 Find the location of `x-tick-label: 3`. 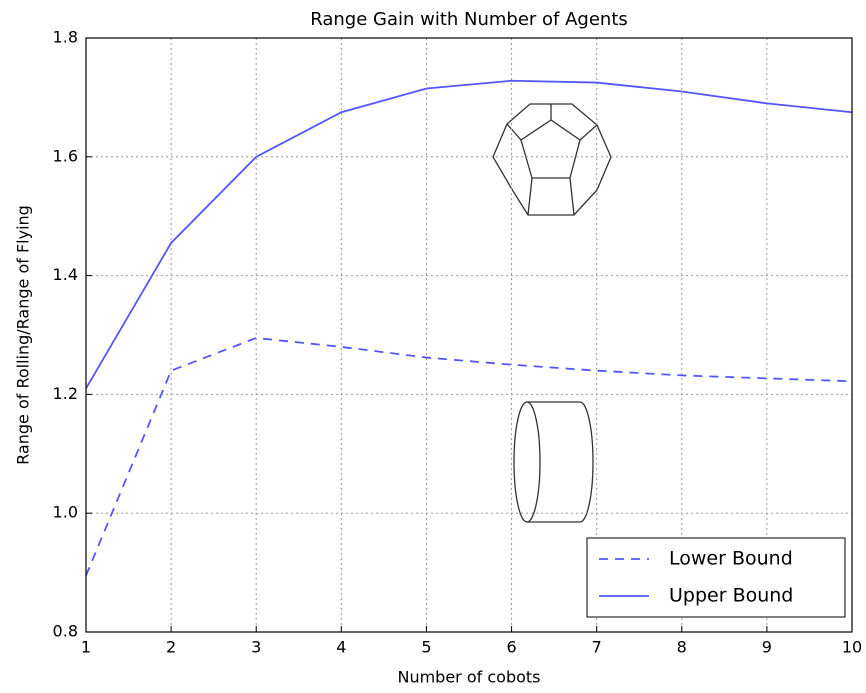

x-tick-label: 3 is located at coordinates (256, 647).